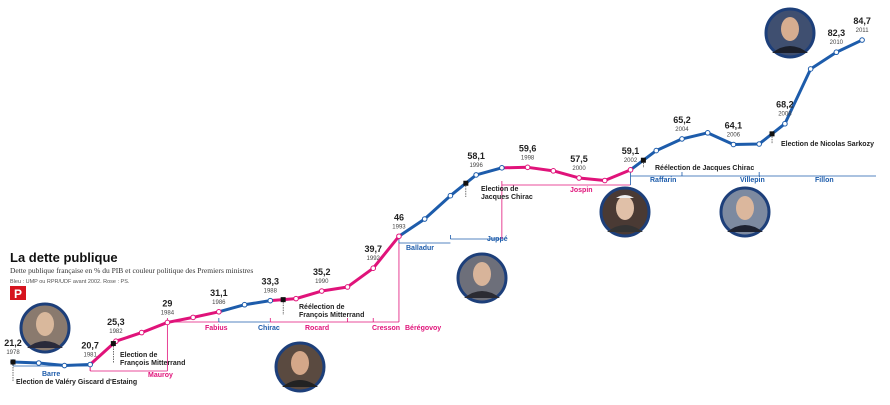  What do you see at coordinates (76, 382) in the screenshot?
I see `election-label: Election de Valéry Giscard d'Estaing` at bounding box center [76, 382].